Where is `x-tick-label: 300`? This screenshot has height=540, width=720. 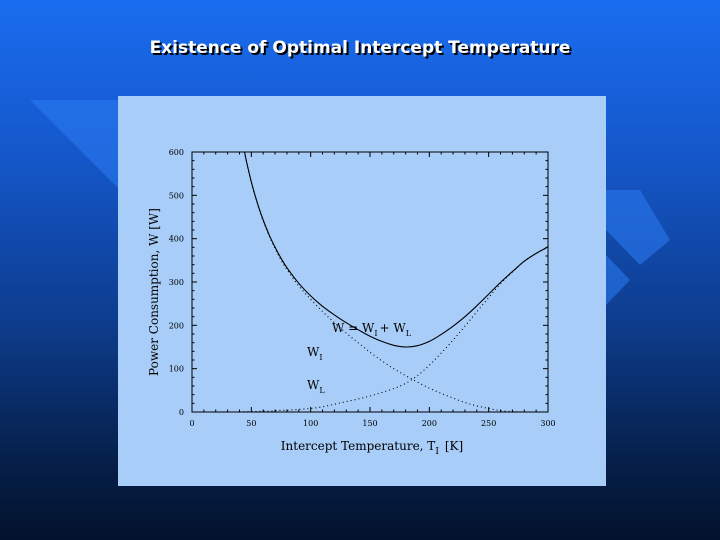 x-tick-label: 300 is located at coordinates (547, 423).